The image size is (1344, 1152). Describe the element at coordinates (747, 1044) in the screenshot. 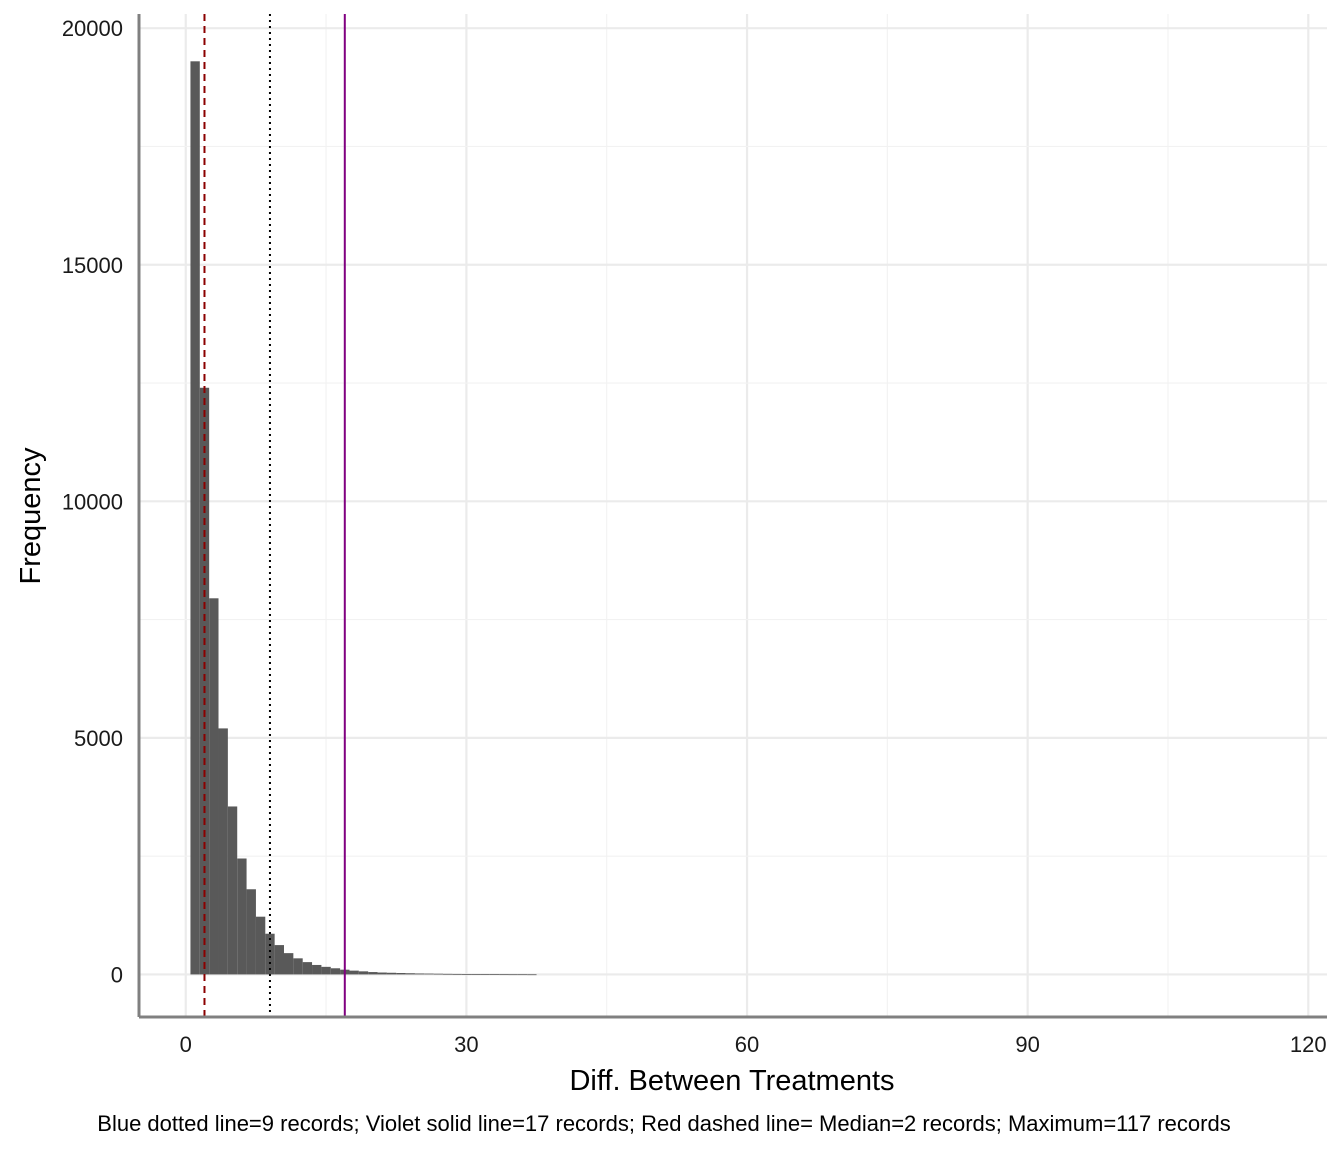

I see `x-tick-label: 60` at that location.